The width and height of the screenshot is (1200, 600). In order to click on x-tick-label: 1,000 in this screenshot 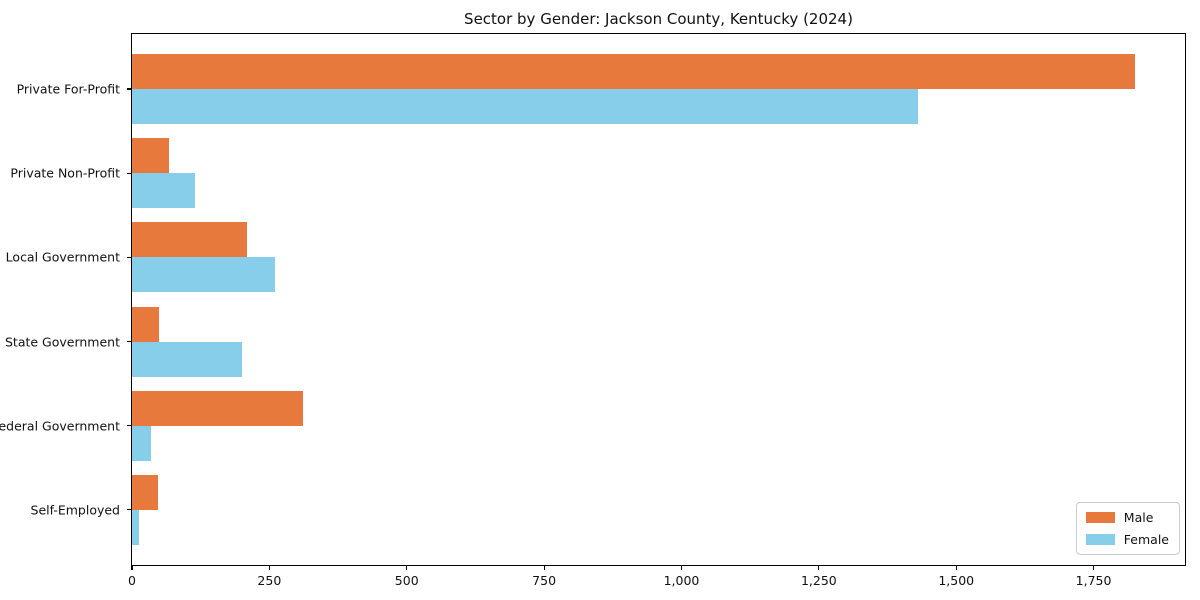, I will do `click(681, 580)`.